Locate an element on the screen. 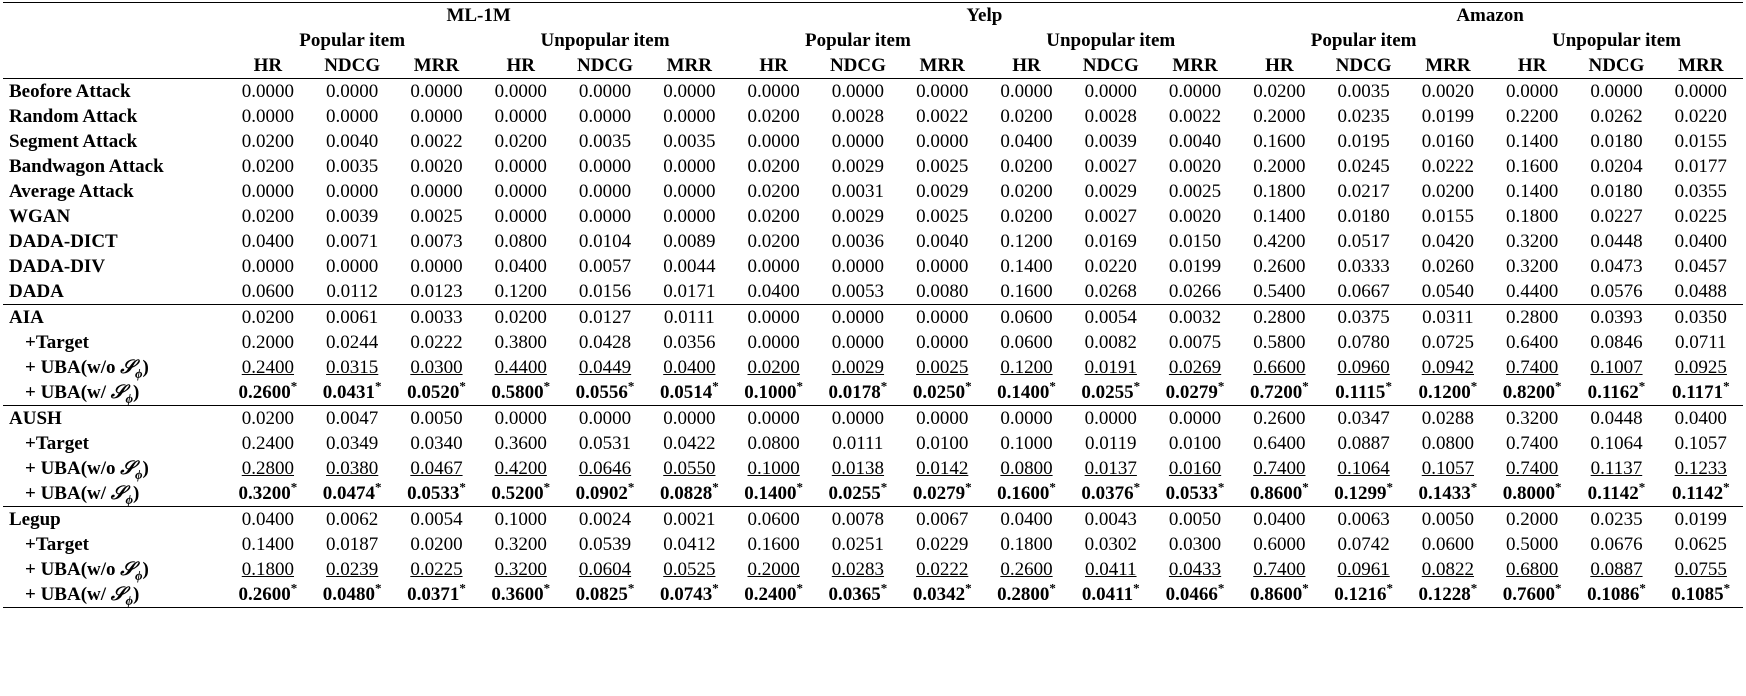 Image resolution: width=1746 pixels, height=696 pixels. metric-value-text: 0.0473 is located at coordinates (1616, 266).